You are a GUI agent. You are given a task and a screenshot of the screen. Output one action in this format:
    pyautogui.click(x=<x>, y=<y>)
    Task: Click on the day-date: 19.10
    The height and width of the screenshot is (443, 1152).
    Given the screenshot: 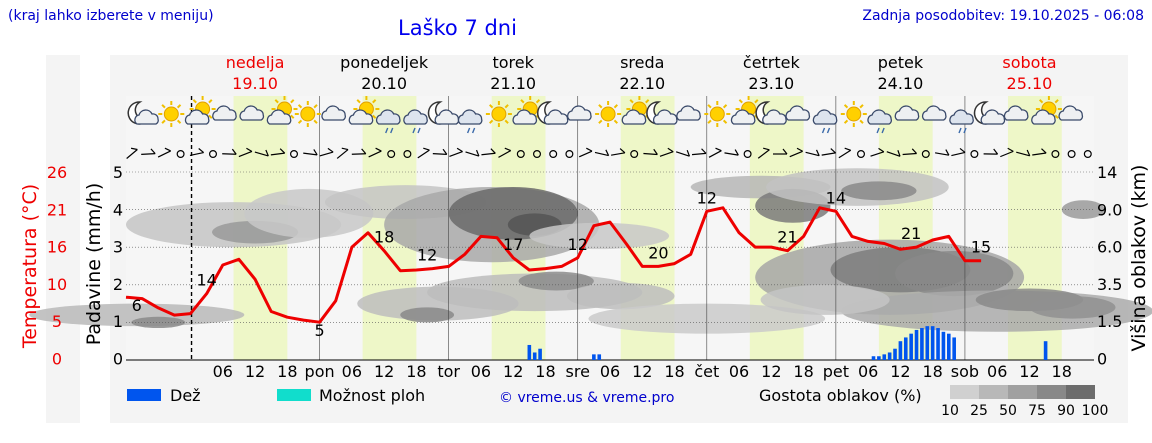 What is the action you would take?
    pyautogui.click(x=255, y=83)
    